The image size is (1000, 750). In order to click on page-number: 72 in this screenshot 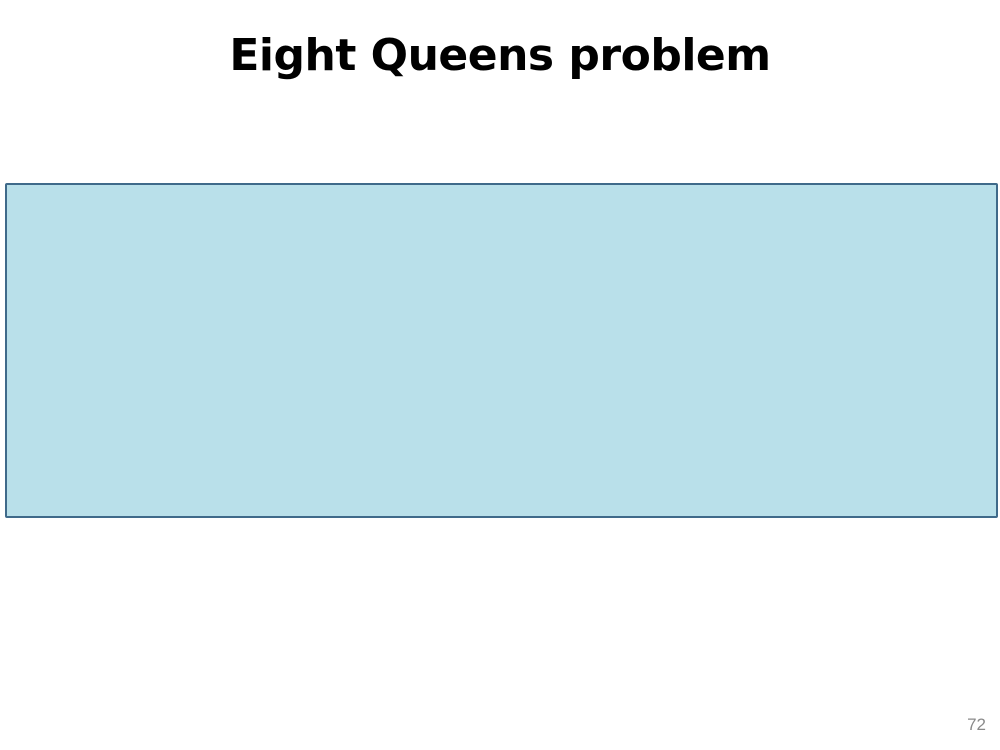, I will do `click(976, 724)`.